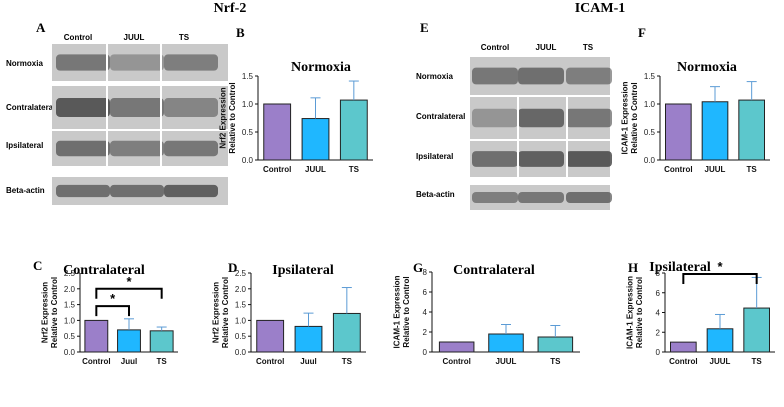 The height and width of the screenshot is (407, 784). What do you see at coordinates (129, 281) in the screenshot?
I see `significance-star: *` at bounding box center [129, 281].